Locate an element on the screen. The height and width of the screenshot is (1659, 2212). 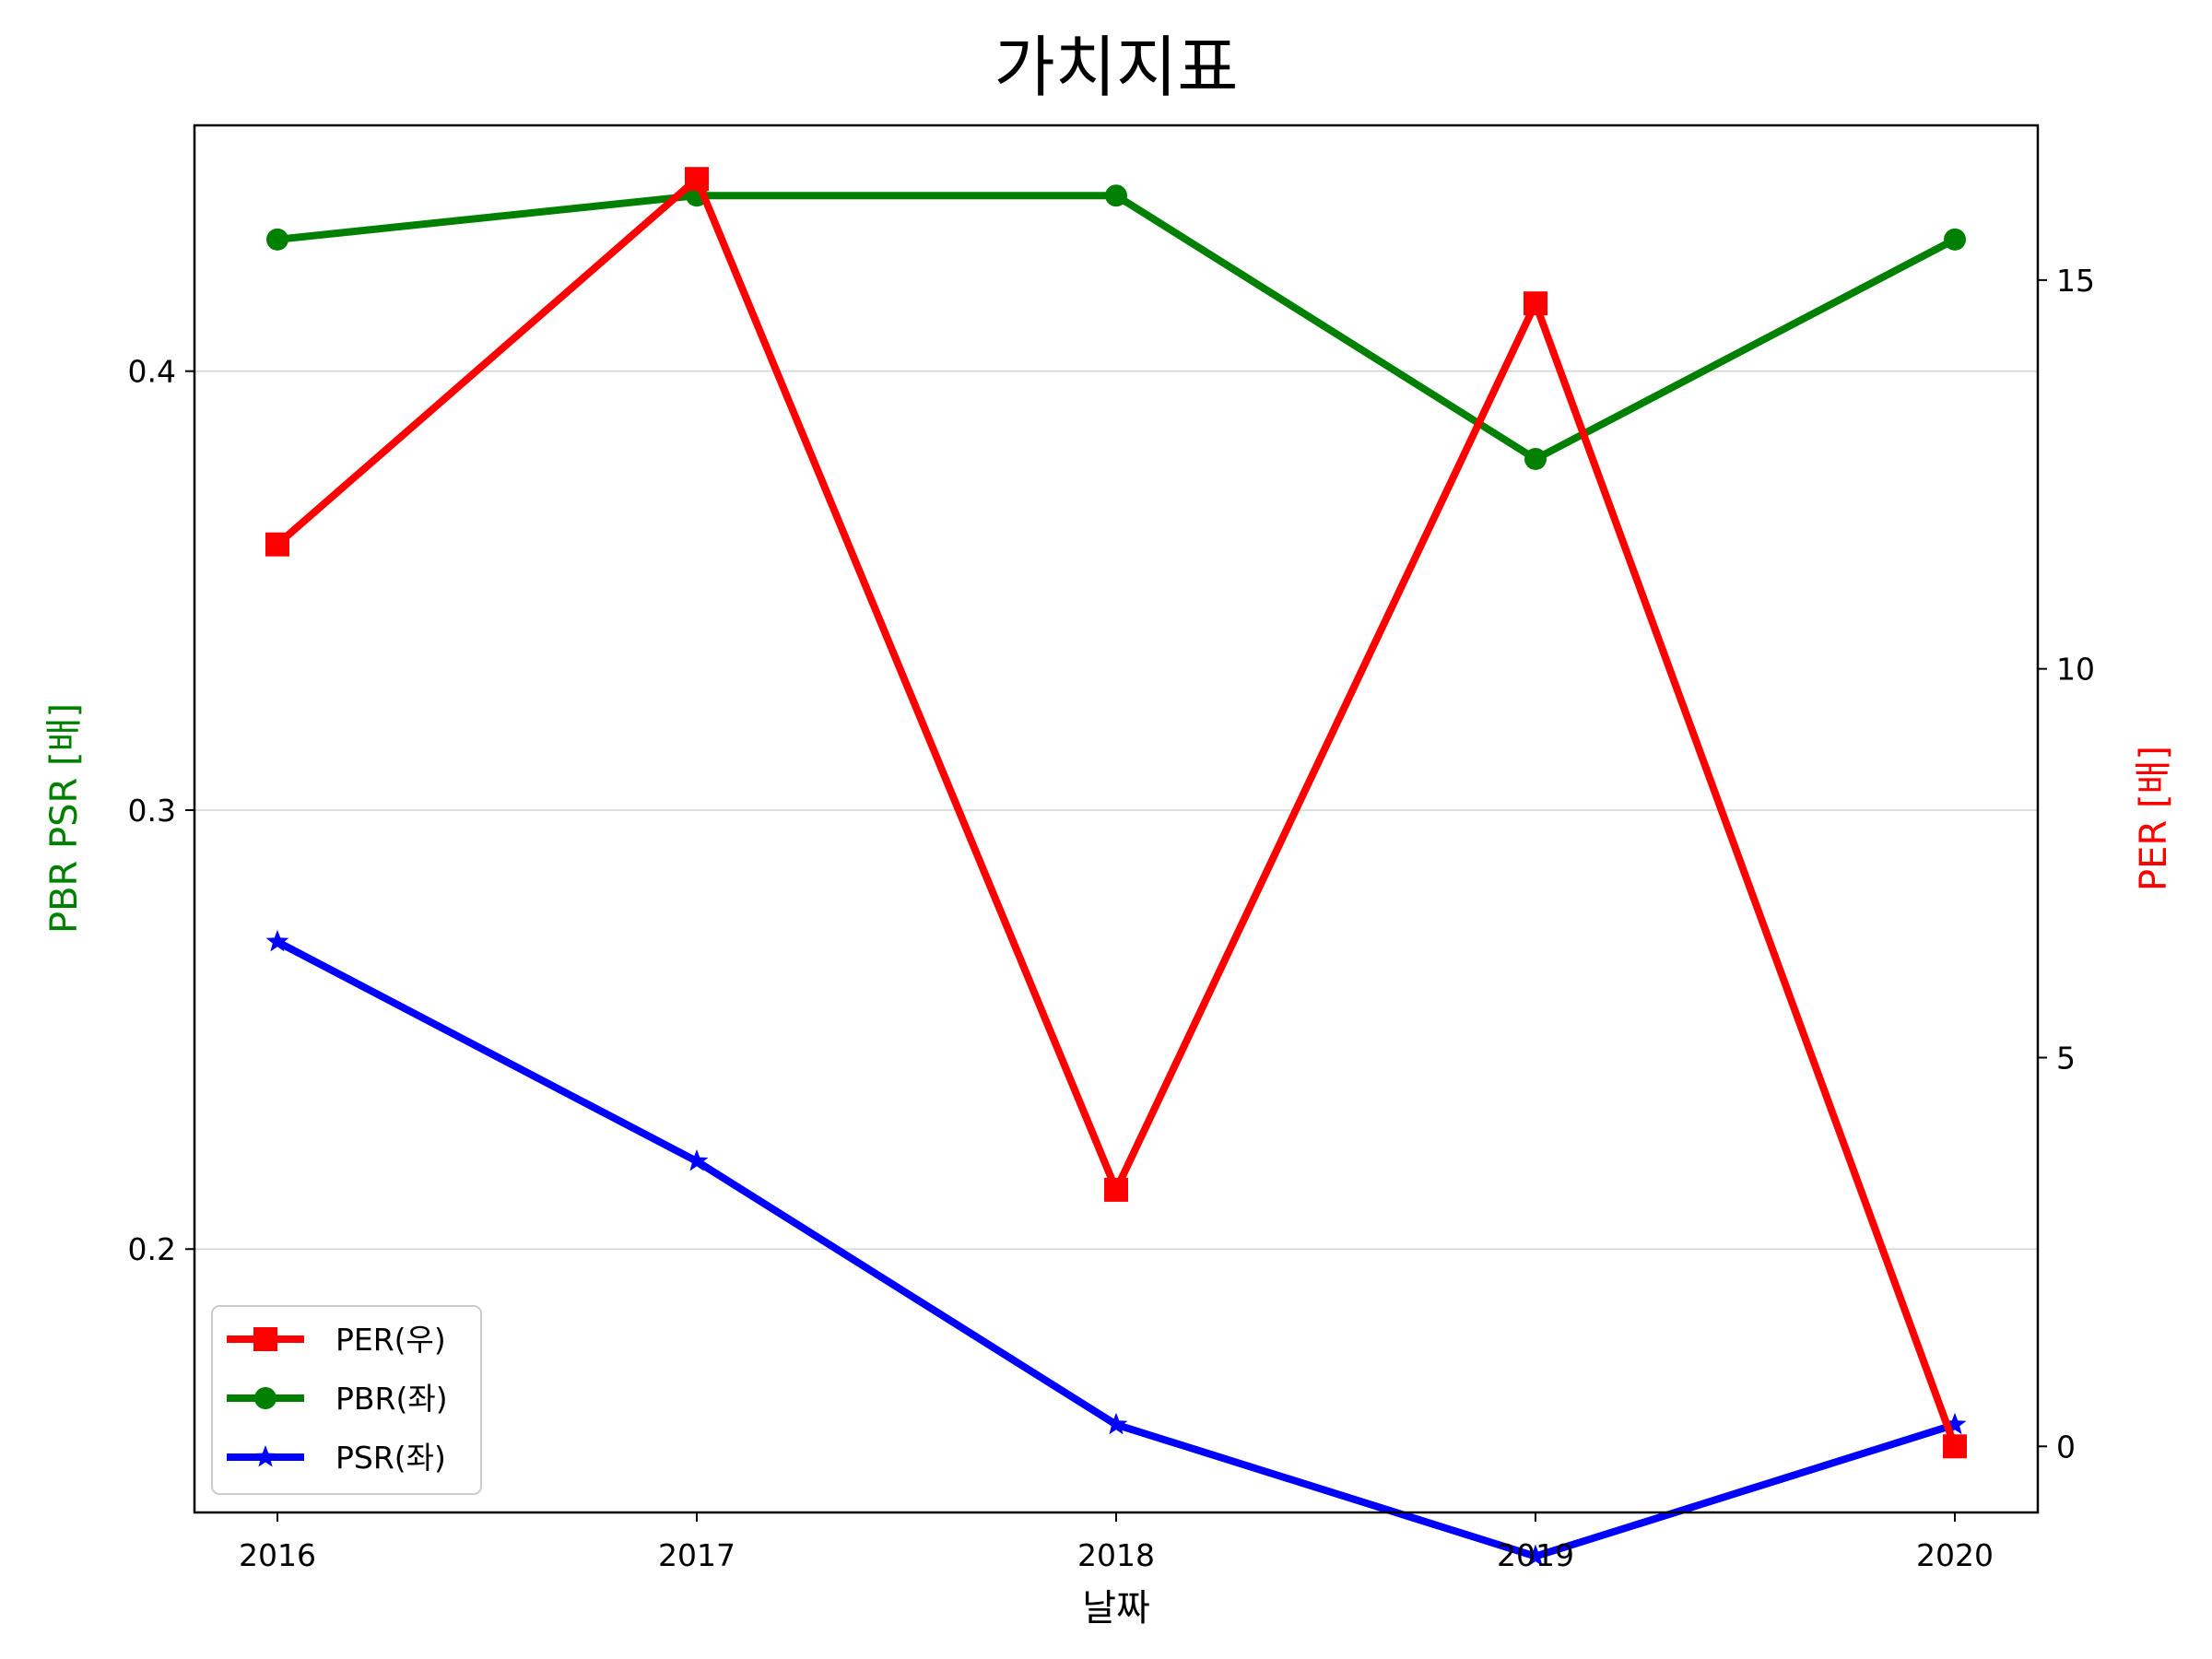
legend-label: PER(우) is located at coordinates (390, 1340).